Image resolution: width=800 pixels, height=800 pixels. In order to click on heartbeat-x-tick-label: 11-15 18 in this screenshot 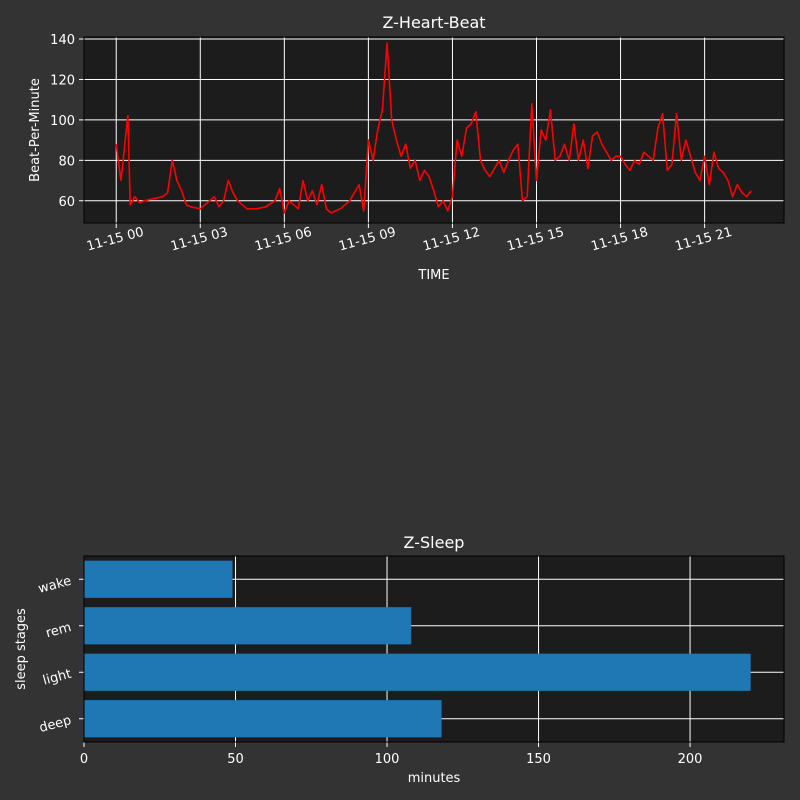, I will do `click(619, 240)`.